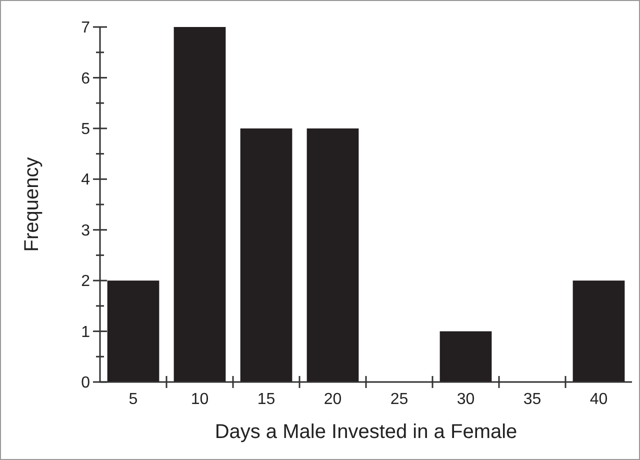 This screenshot has height=460, width=640. I want to click on y-tick-label: 6, so click(85, 79).